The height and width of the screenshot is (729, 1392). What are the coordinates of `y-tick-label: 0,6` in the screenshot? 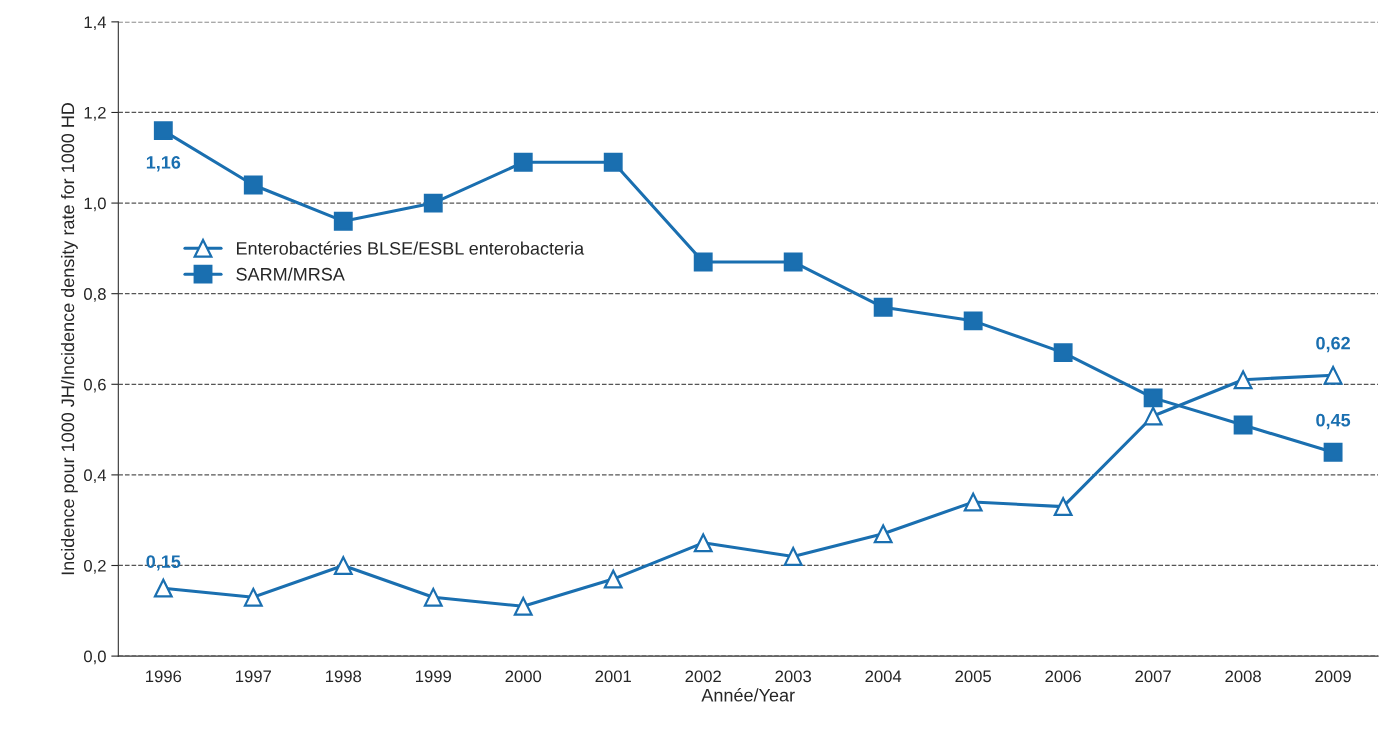 It's located at (95, 385).